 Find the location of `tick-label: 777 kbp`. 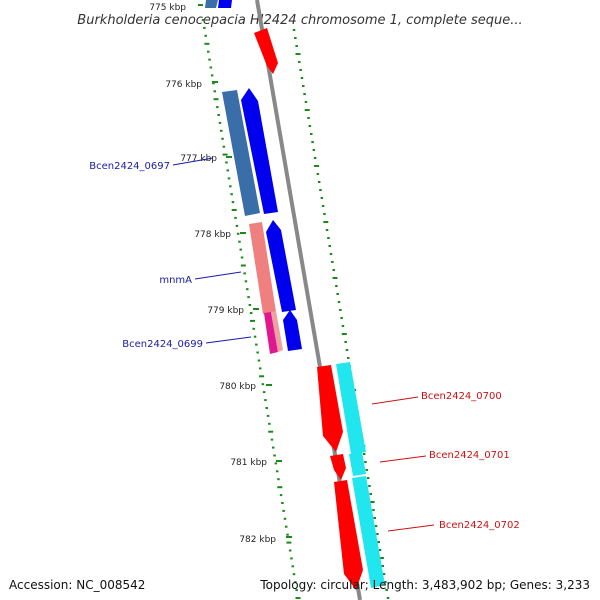

tick-label: 777 kbp is located at coordinates (198, 159).